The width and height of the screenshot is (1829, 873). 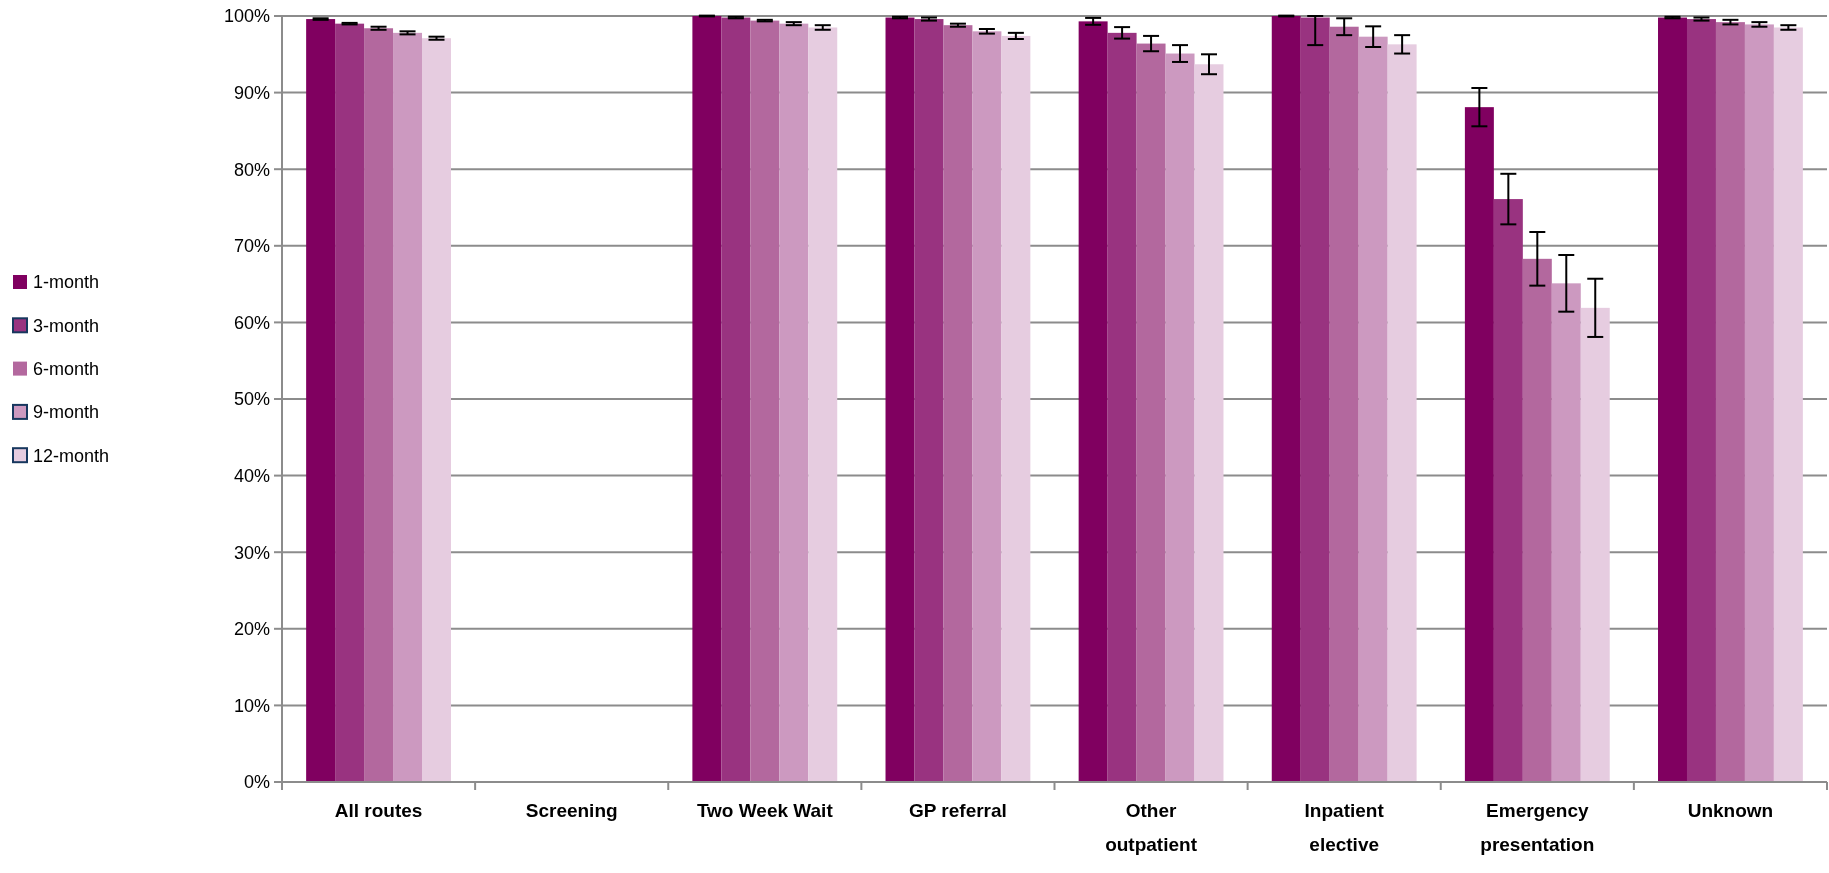 I want to click on y-tick-label: 100%, so click(x=246, y=16).